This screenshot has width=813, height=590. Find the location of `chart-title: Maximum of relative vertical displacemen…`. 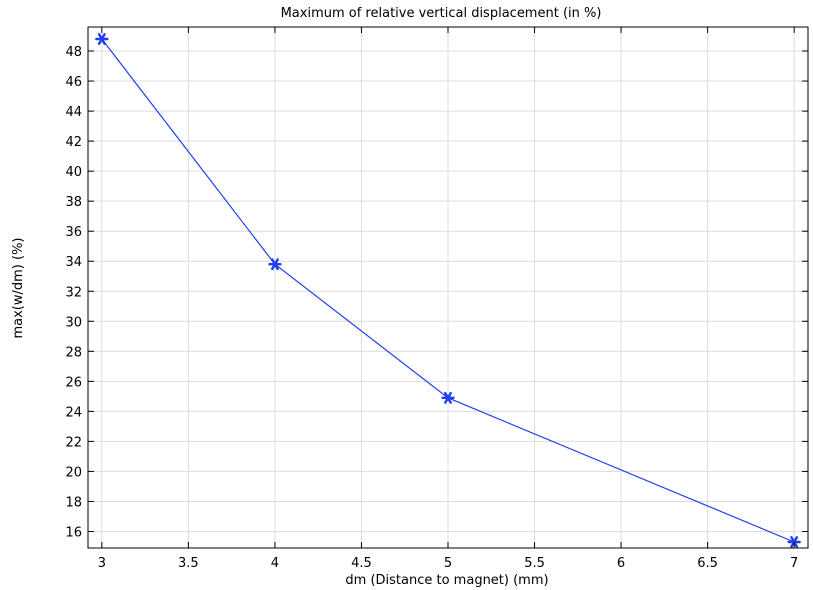

chart-title: Maximum of relative vertical displacemen… is located at coordinates (441, 13).